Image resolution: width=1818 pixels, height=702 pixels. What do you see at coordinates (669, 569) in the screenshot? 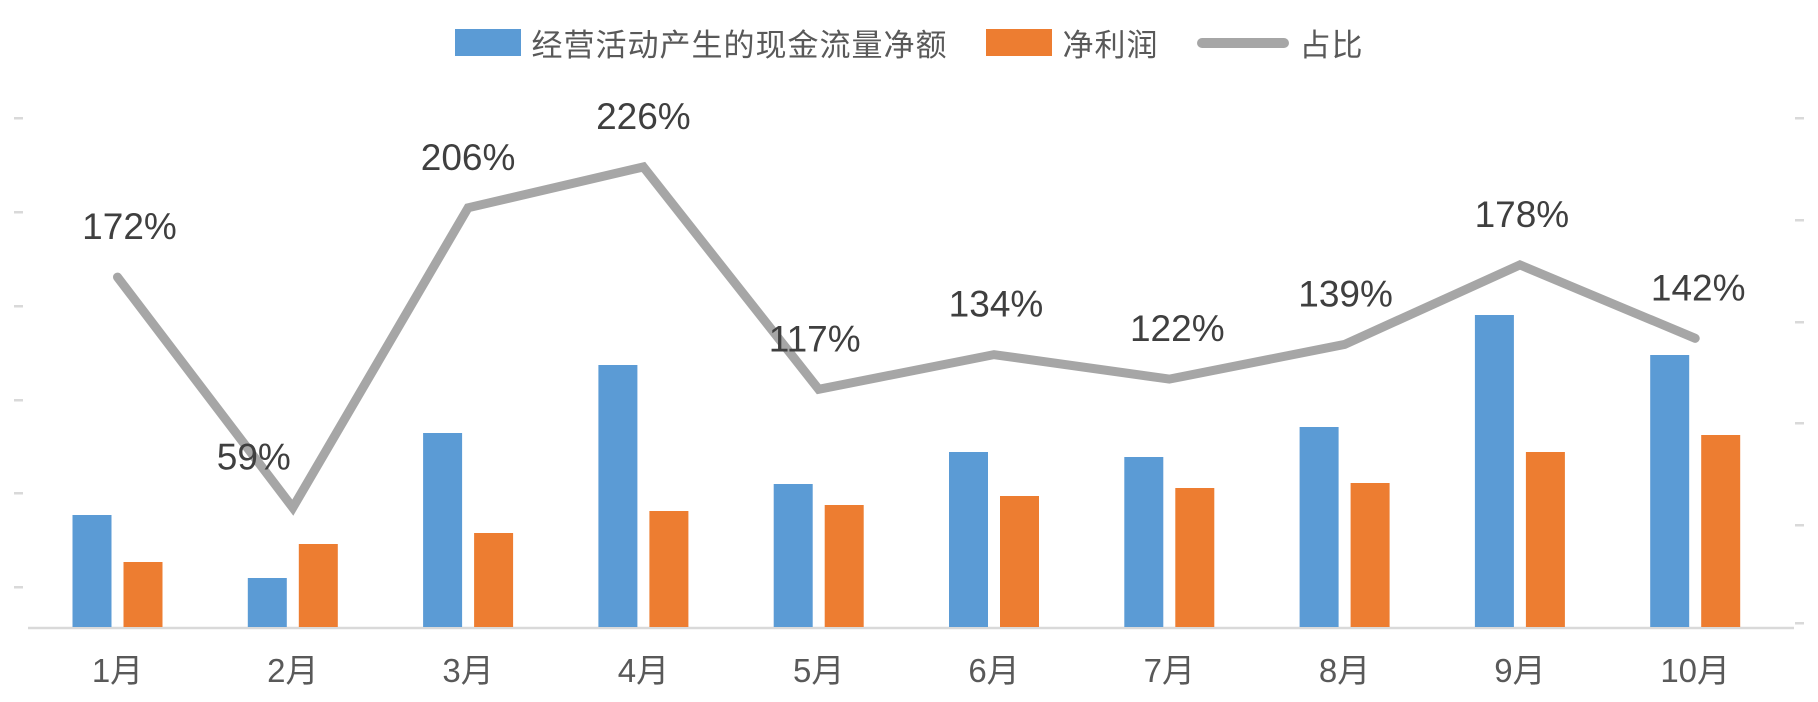
I see `bar-net-profit-4月` at bounding box center [669, 569].